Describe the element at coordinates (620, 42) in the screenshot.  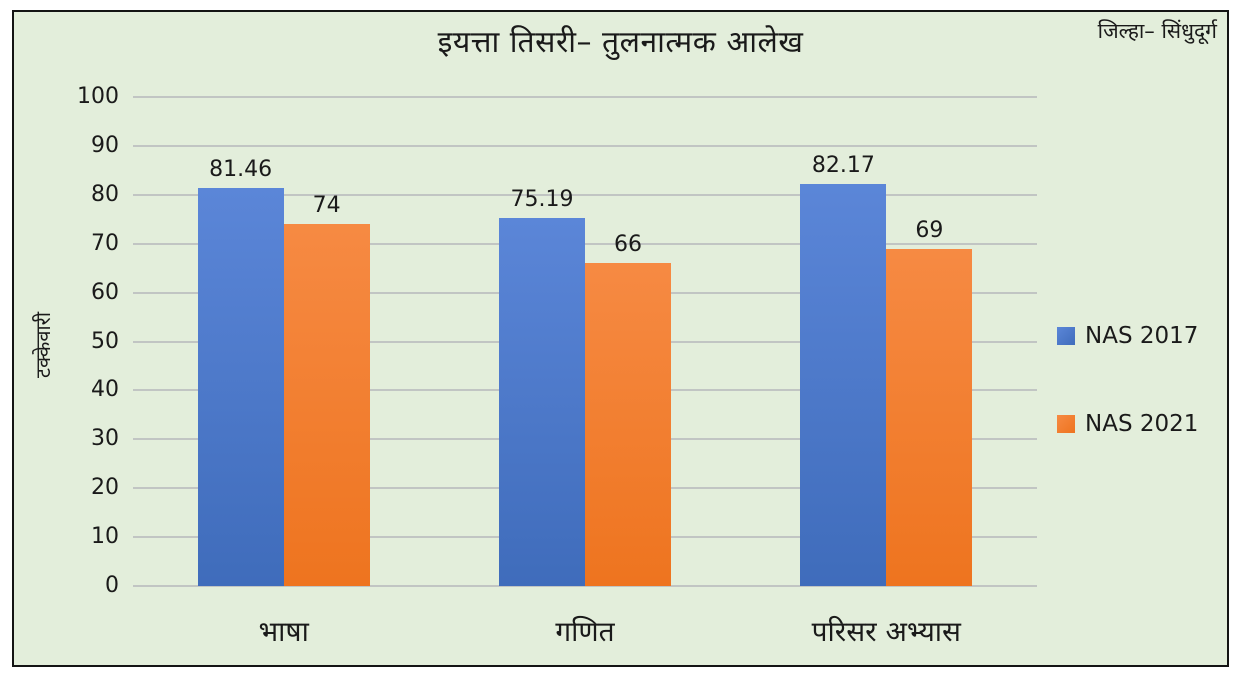
I see `chart-title: इयत्ता तिसरी– तुलनात्मक आलेख` at that location.